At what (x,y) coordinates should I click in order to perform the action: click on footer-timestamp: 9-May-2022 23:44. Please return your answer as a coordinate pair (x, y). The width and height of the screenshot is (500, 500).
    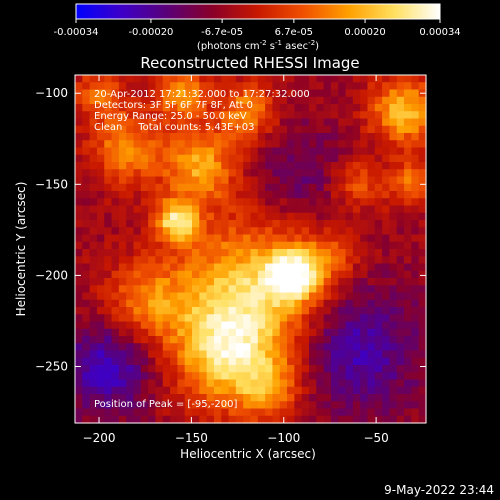
    Looking at the image, I should click on (439, 490).